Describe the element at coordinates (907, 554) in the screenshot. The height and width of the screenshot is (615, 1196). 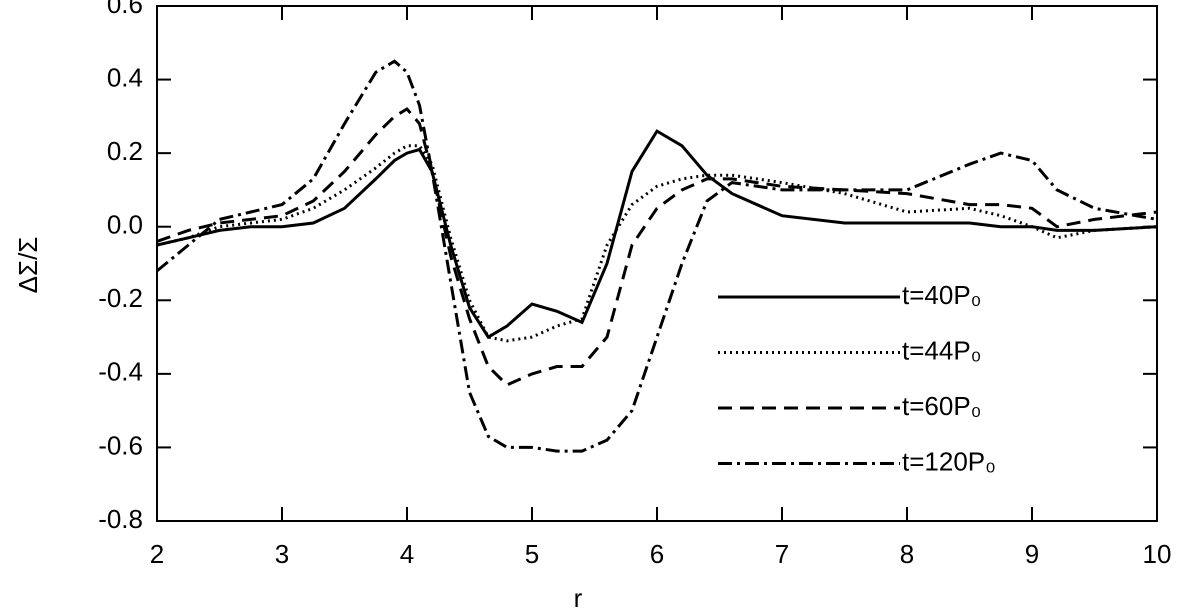
I see `x-tick-label: 8` at that location.